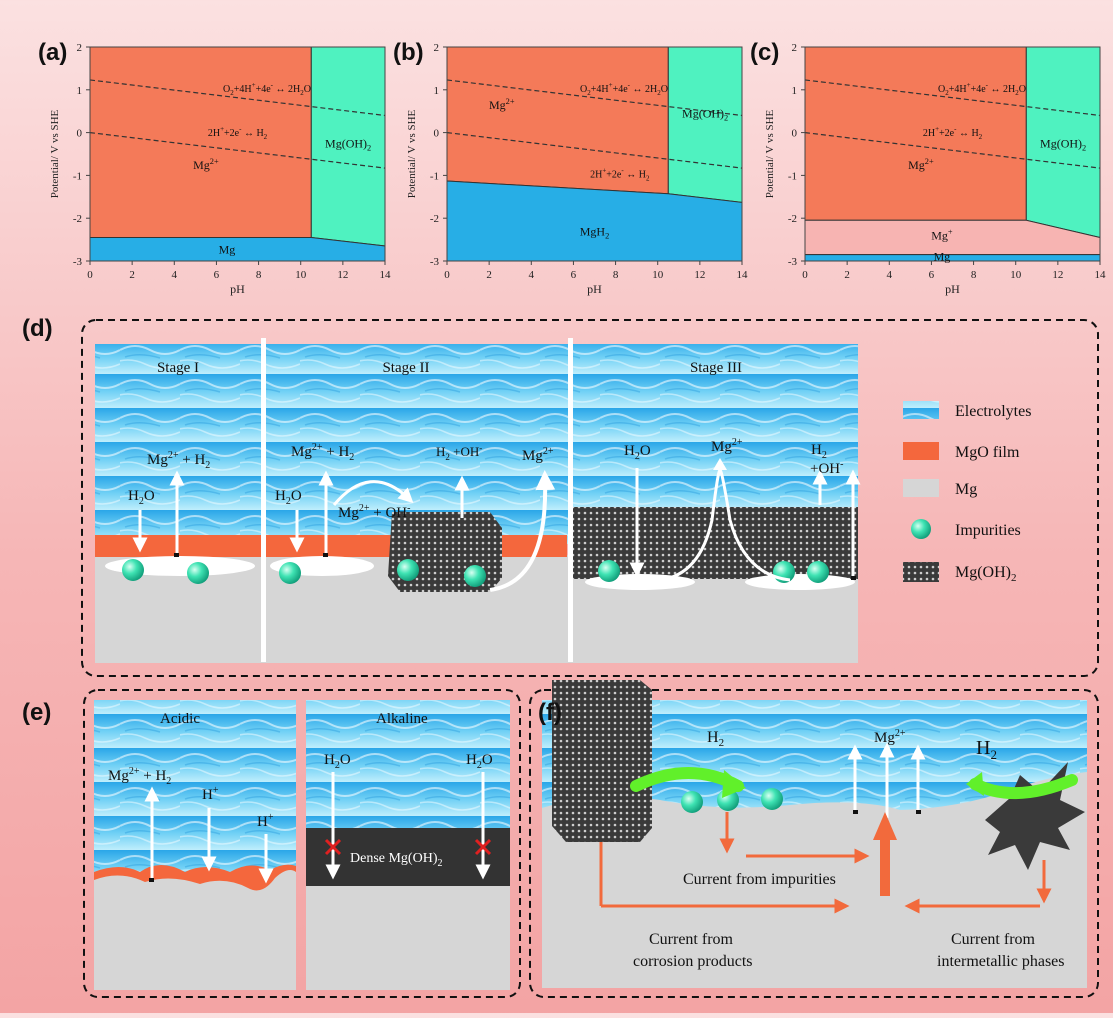  What do you see at coordinates (1016, 275) in the screenshot?
I see `x-tick-label: 10` at bounding box center [1016, 275].